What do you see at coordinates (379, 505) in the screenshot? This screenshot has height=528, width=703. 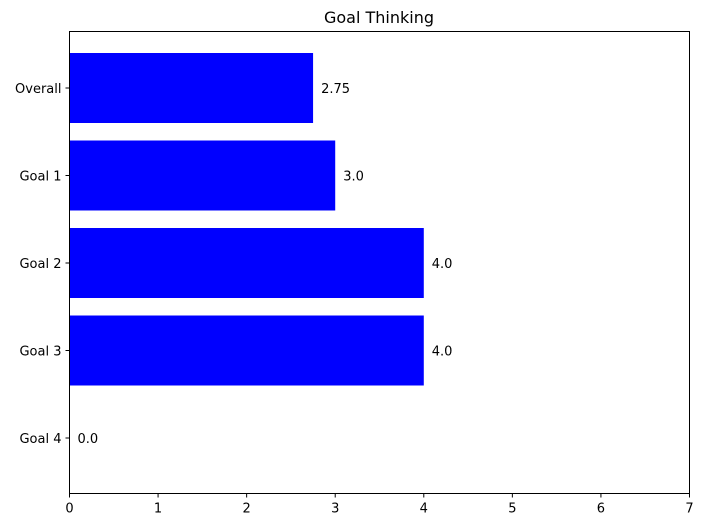 I see `x-axis: 0 1 2 3 4 5 6 7` at bounding box center [379, 505].